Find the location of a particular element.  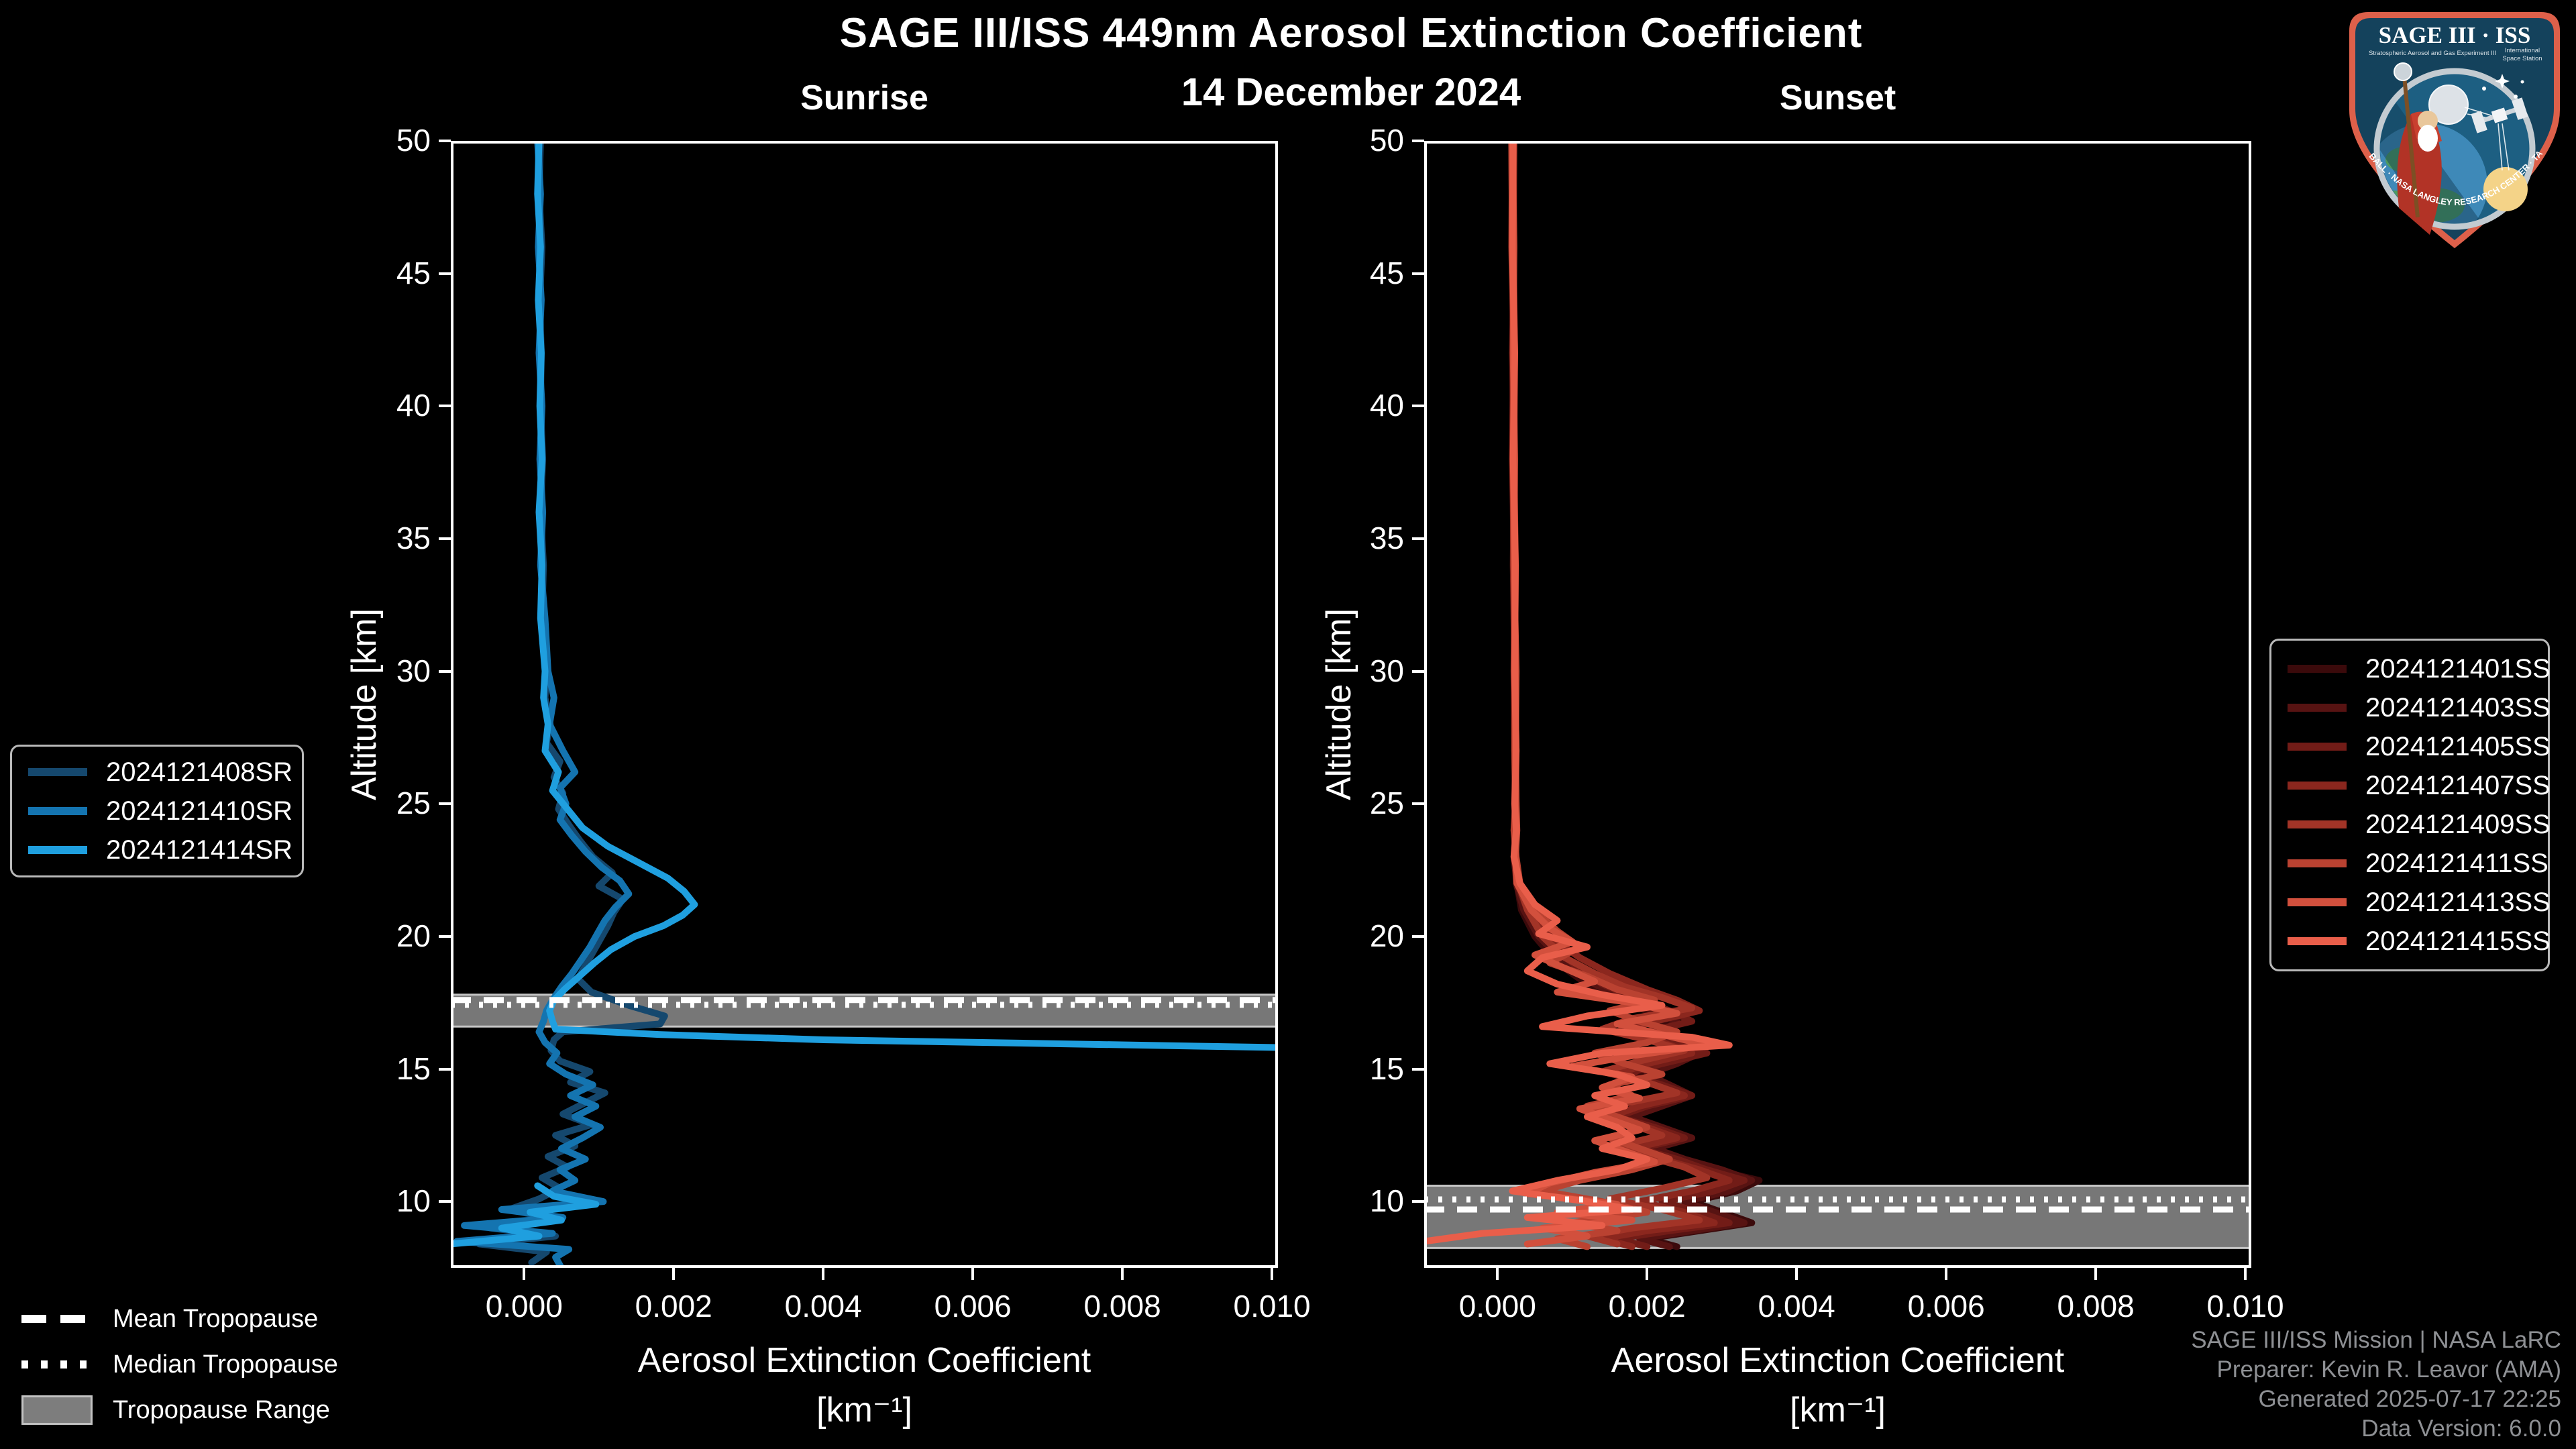

range-box-swatch-icon is located at coordinates (57, 1410).